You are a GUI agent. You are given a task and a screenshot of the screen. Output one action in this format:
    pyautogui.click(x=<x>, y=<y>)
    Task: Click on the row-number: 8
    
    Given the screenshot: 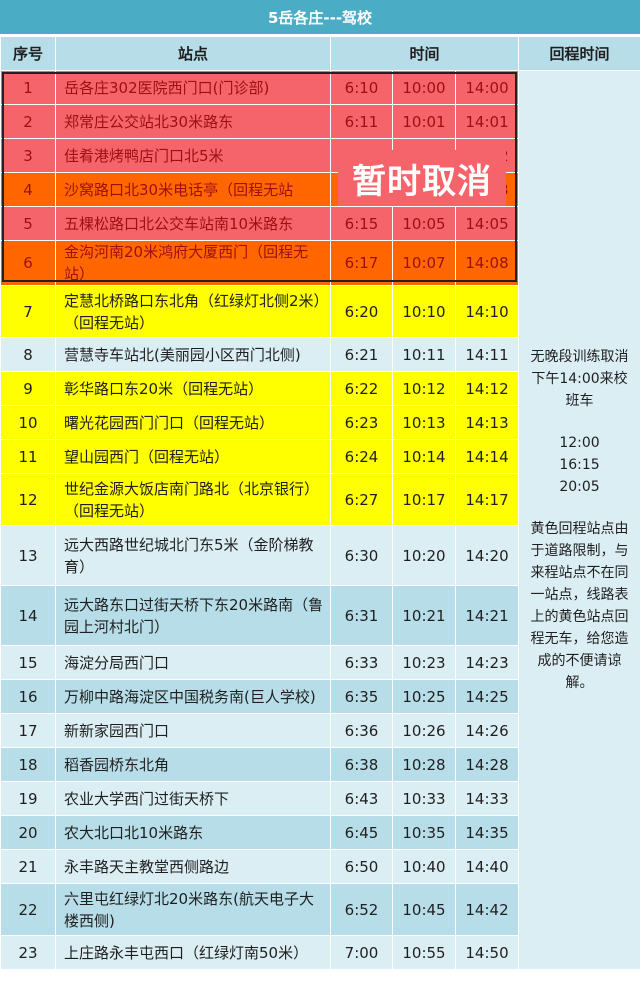 What is the action you would take?
    pyautogui.click(x=28, y=354)
    